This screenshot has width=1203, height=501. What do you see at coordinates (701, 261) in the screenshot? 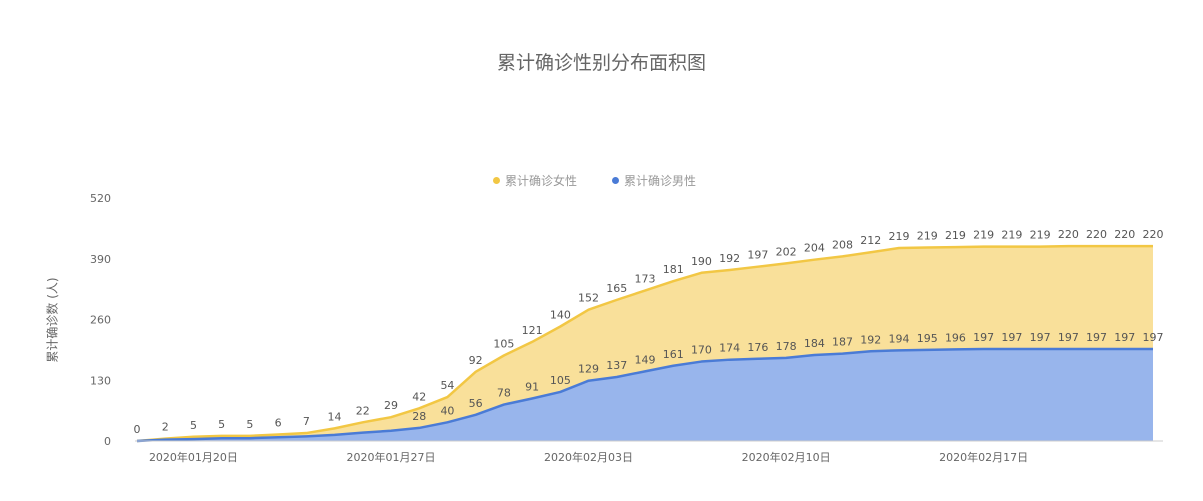
I see `data-label-female: 190` at bounding box center [701, 261].